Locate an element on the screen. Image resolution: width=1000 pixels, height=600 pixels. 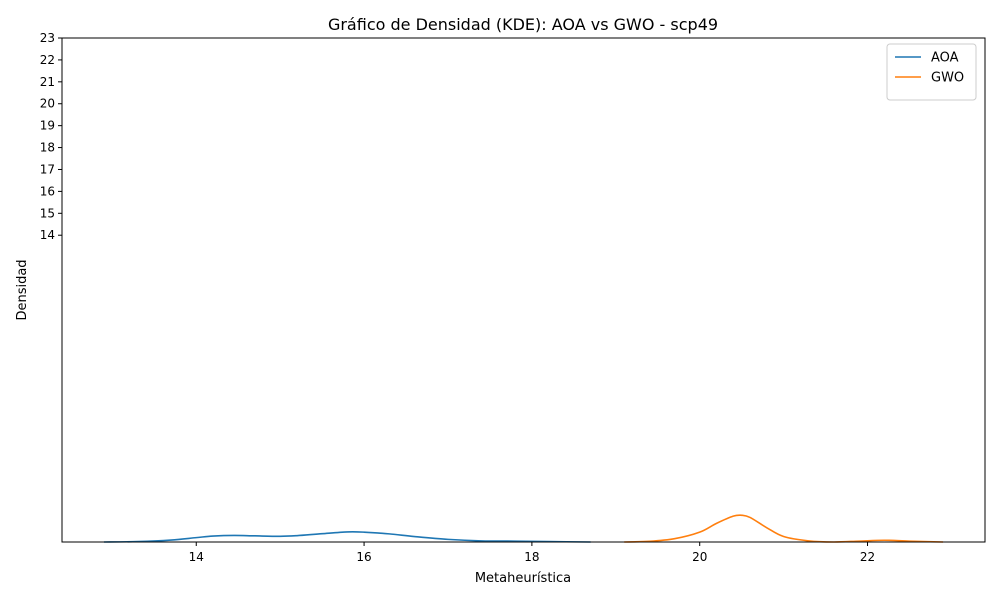
legend-label-gwo: GWO is located at coordinates (947, 78).